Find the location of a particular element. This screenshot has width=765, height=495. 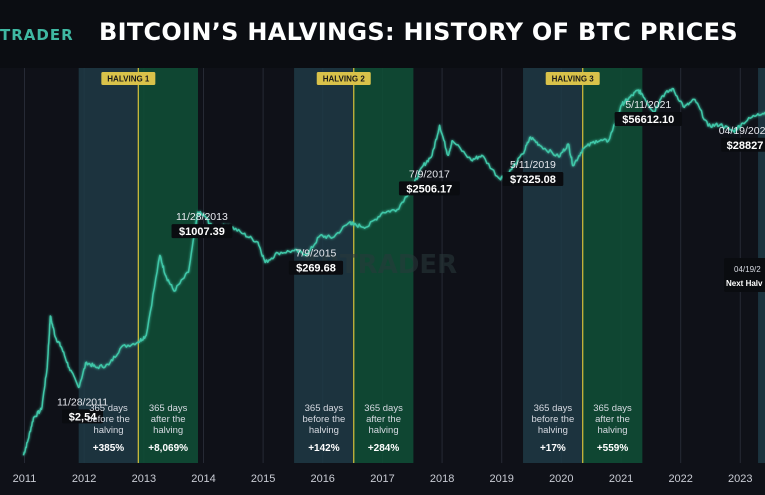

annotation-price-4: $2506.17 is located at coordinates (429, 189).